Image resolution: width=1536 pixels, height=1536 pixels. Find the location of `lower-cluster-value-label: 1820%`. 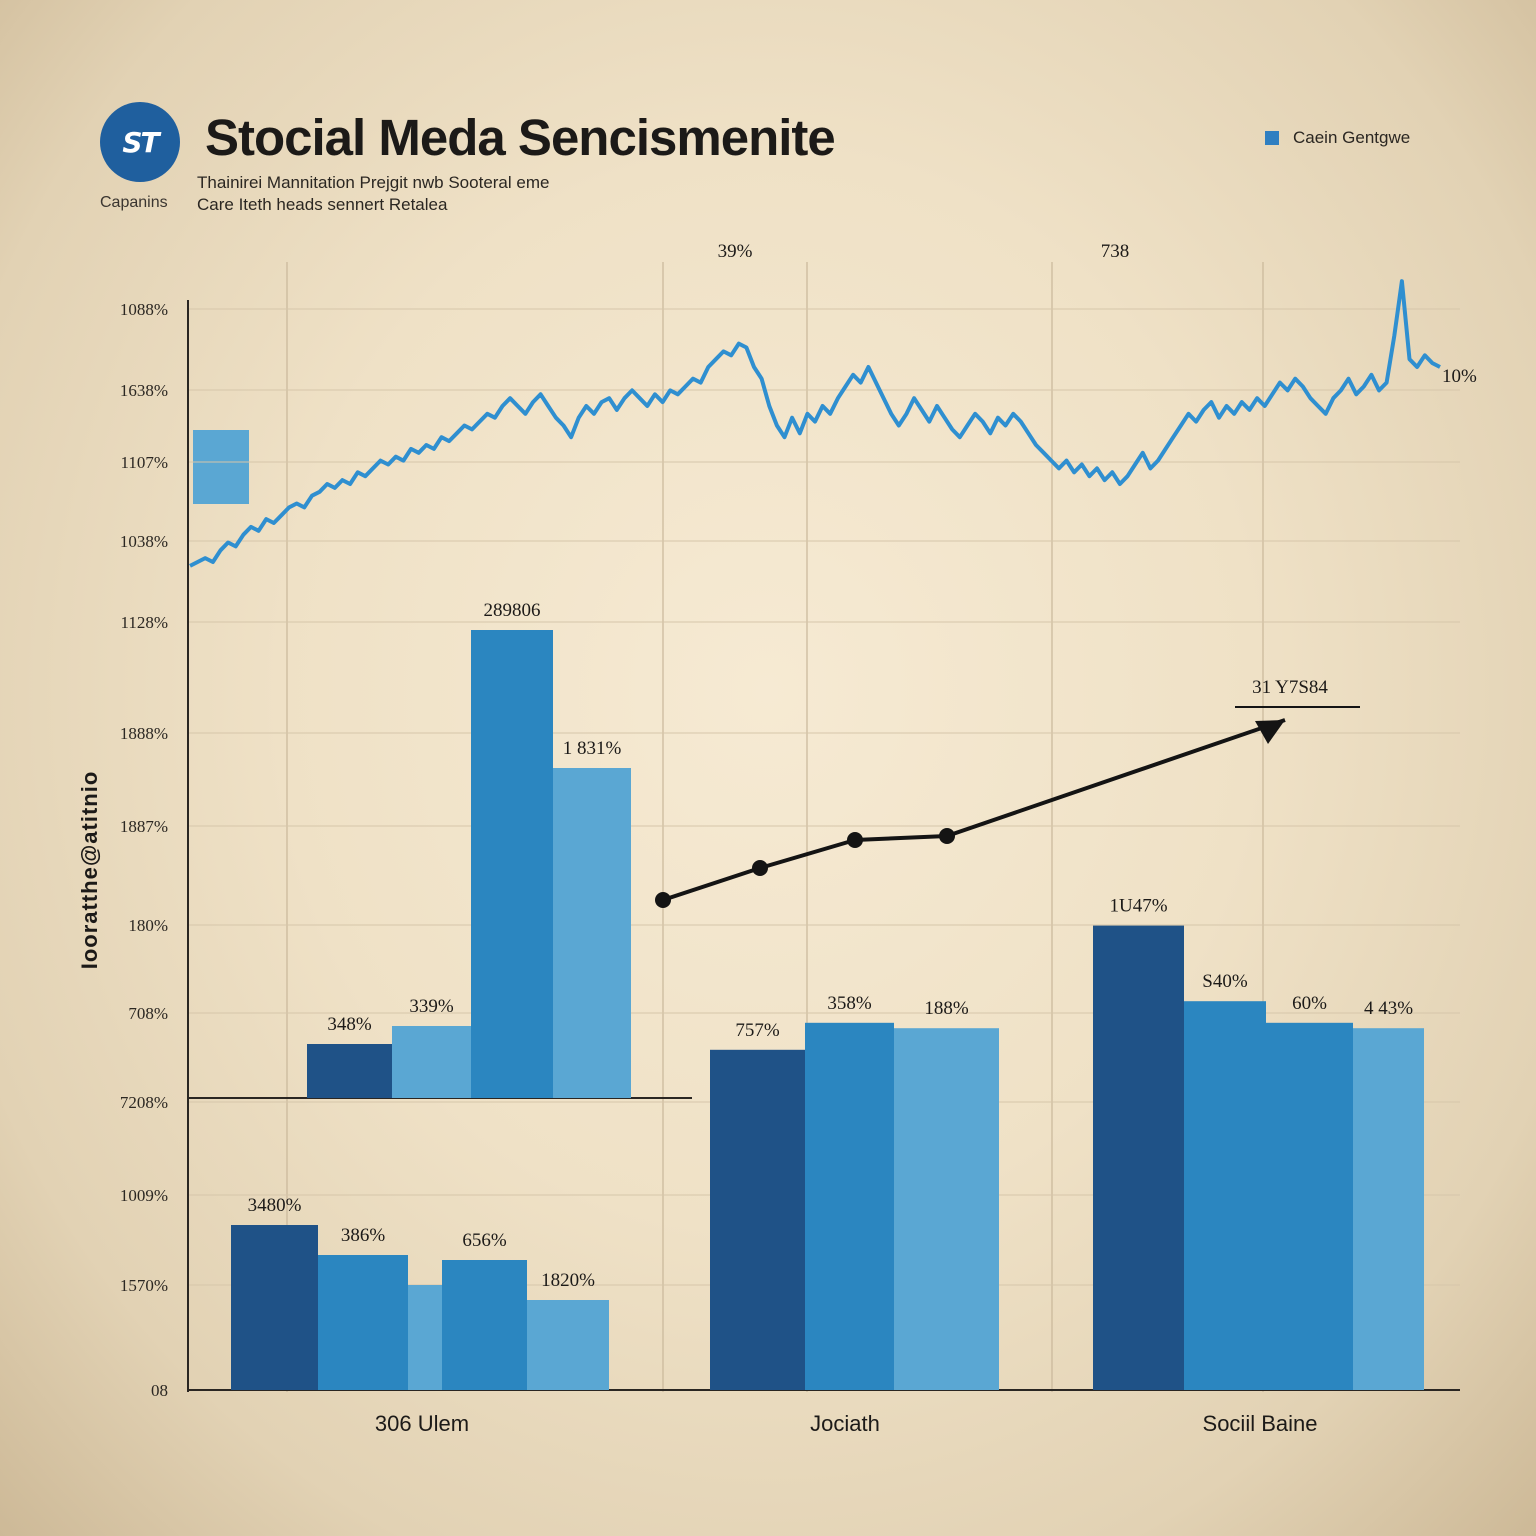

lower-cluster-value-label: 1820% is located at coordinates (568, 1280).